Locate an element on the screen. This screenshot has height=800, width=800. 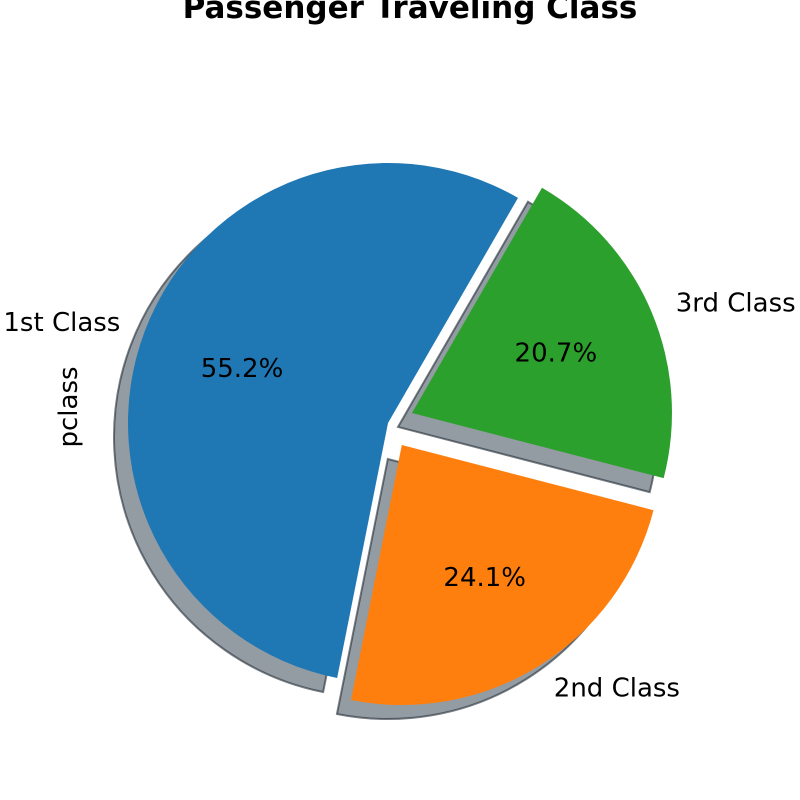
slice-pct-label-2nd-class: 24.1% is located at coordinates (484, 578).